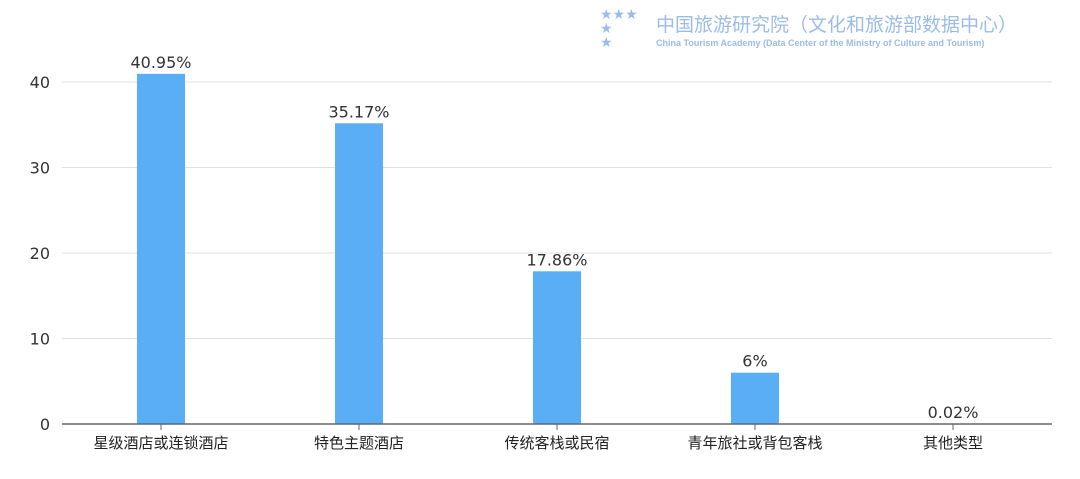  Describe the element at coordinates (40, 82) in the screenshot. I see `y-tick-label: 40` at that location.